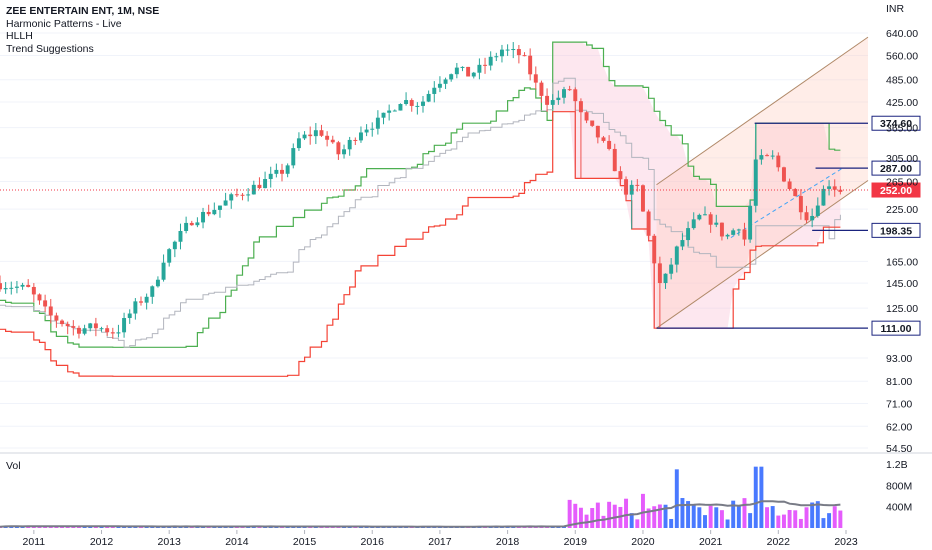 The image size is (932, 550). What do you see at coordinates (576, 542) in the screenshot?
I see `x-tick-label: 2019` at bounding box center [576, 542].